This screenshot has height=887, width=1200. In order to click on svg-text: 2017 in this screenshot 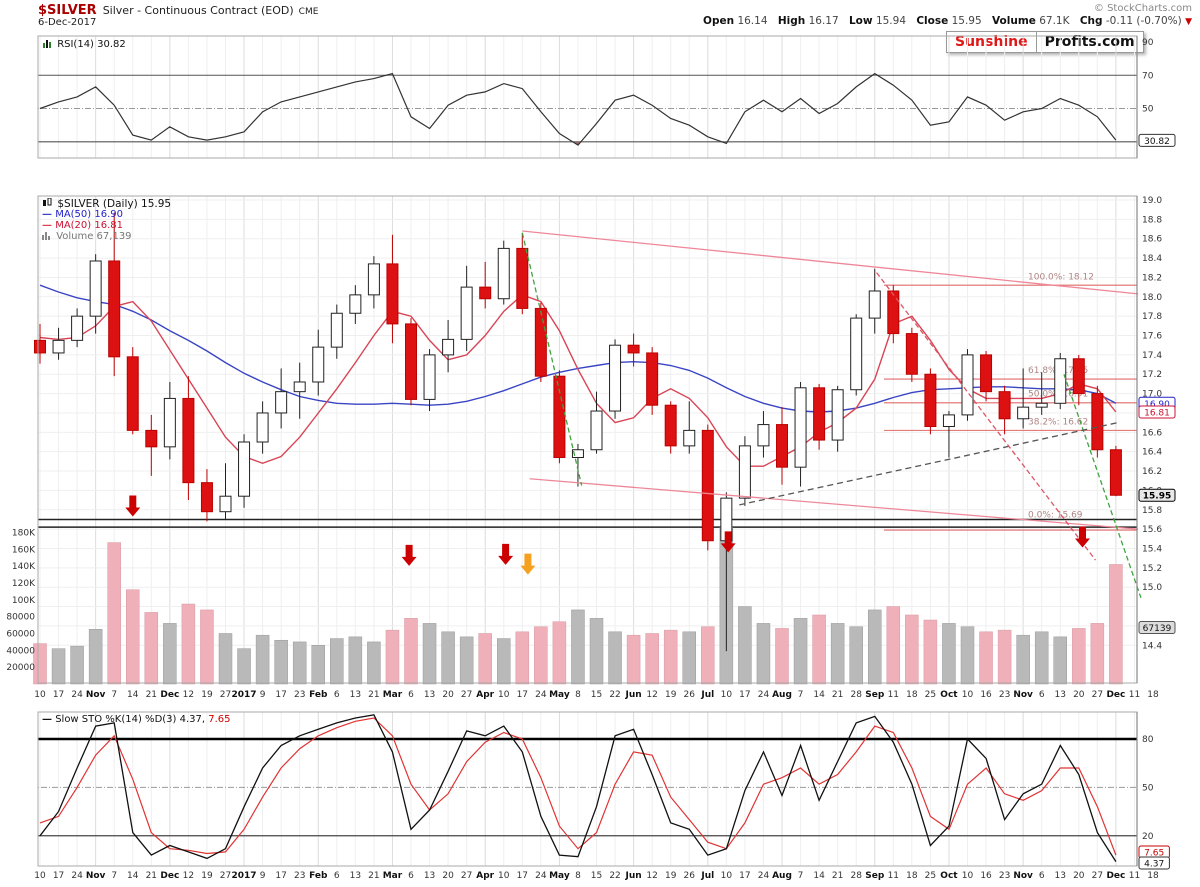, I will do `click(244, 876)`.